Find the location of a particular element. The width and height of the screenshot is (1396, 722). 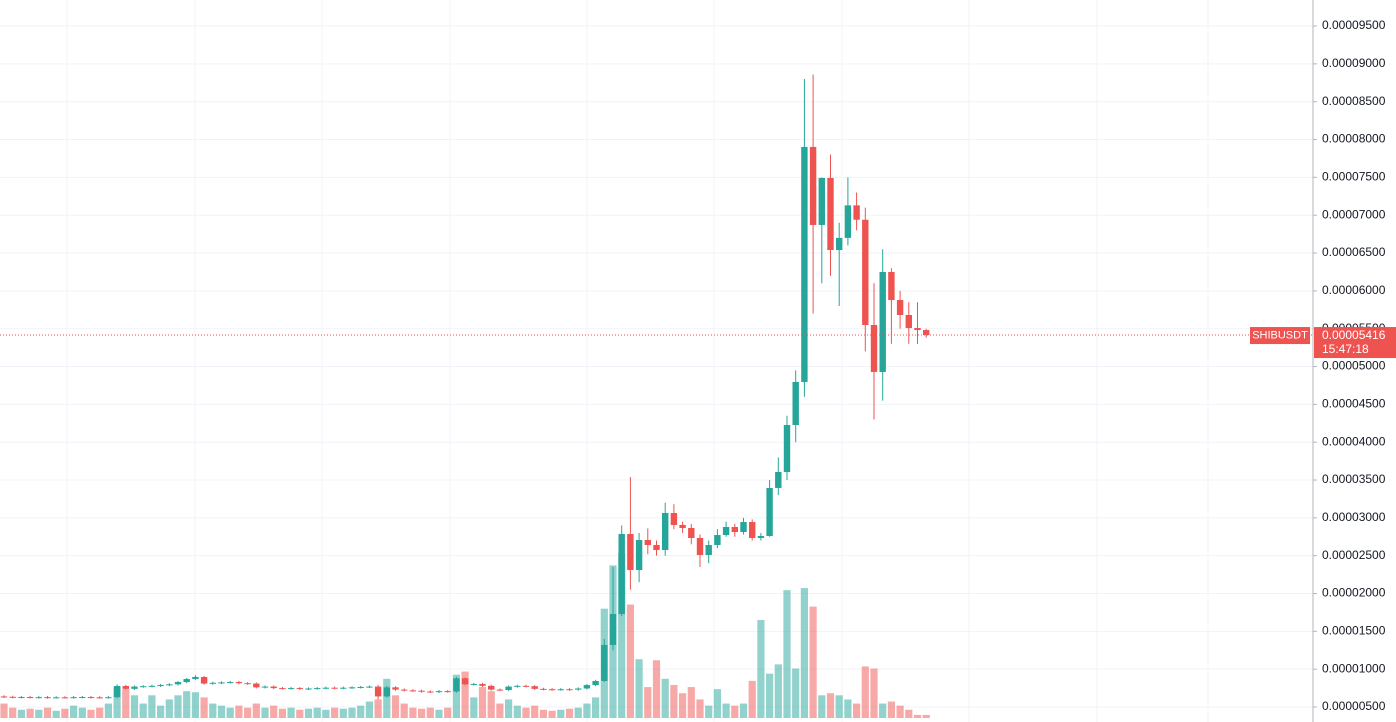

price-tag is located at coordinates (1355, 343).